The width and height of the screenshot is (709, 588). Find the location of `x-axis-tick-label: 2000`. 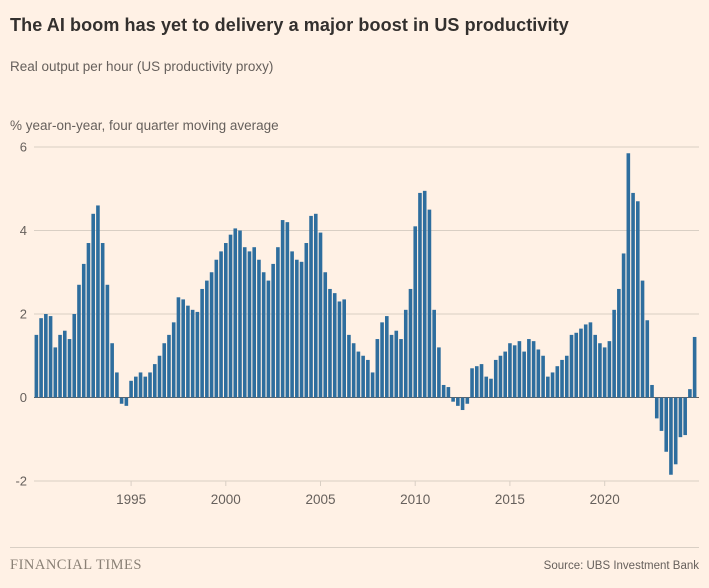

x-axis-tick-label: 2000 is located at coordinates (226, 499).